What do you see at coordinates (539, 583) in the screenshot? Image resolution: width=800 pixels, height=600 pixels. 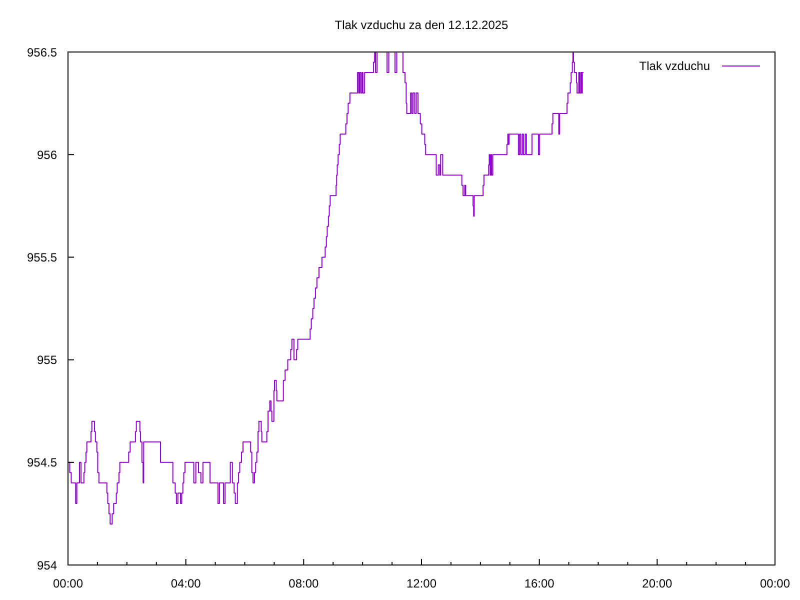 I see `x-tick-label: 16:00` at bounding box center [539, 583].